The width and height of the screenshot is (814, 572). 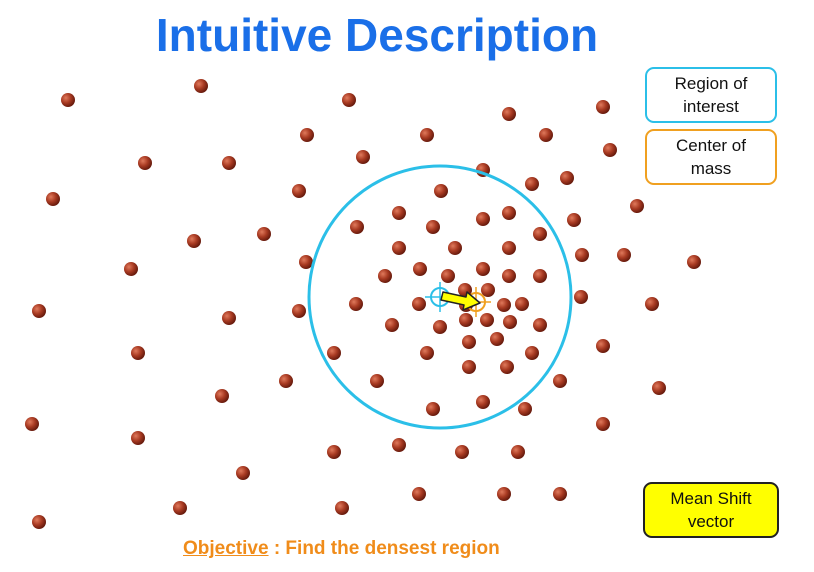 What do you see at coordinates (711, 168) in the screenshot?
I see `legend-center-line2: mass` at bounding box center [711, 168].